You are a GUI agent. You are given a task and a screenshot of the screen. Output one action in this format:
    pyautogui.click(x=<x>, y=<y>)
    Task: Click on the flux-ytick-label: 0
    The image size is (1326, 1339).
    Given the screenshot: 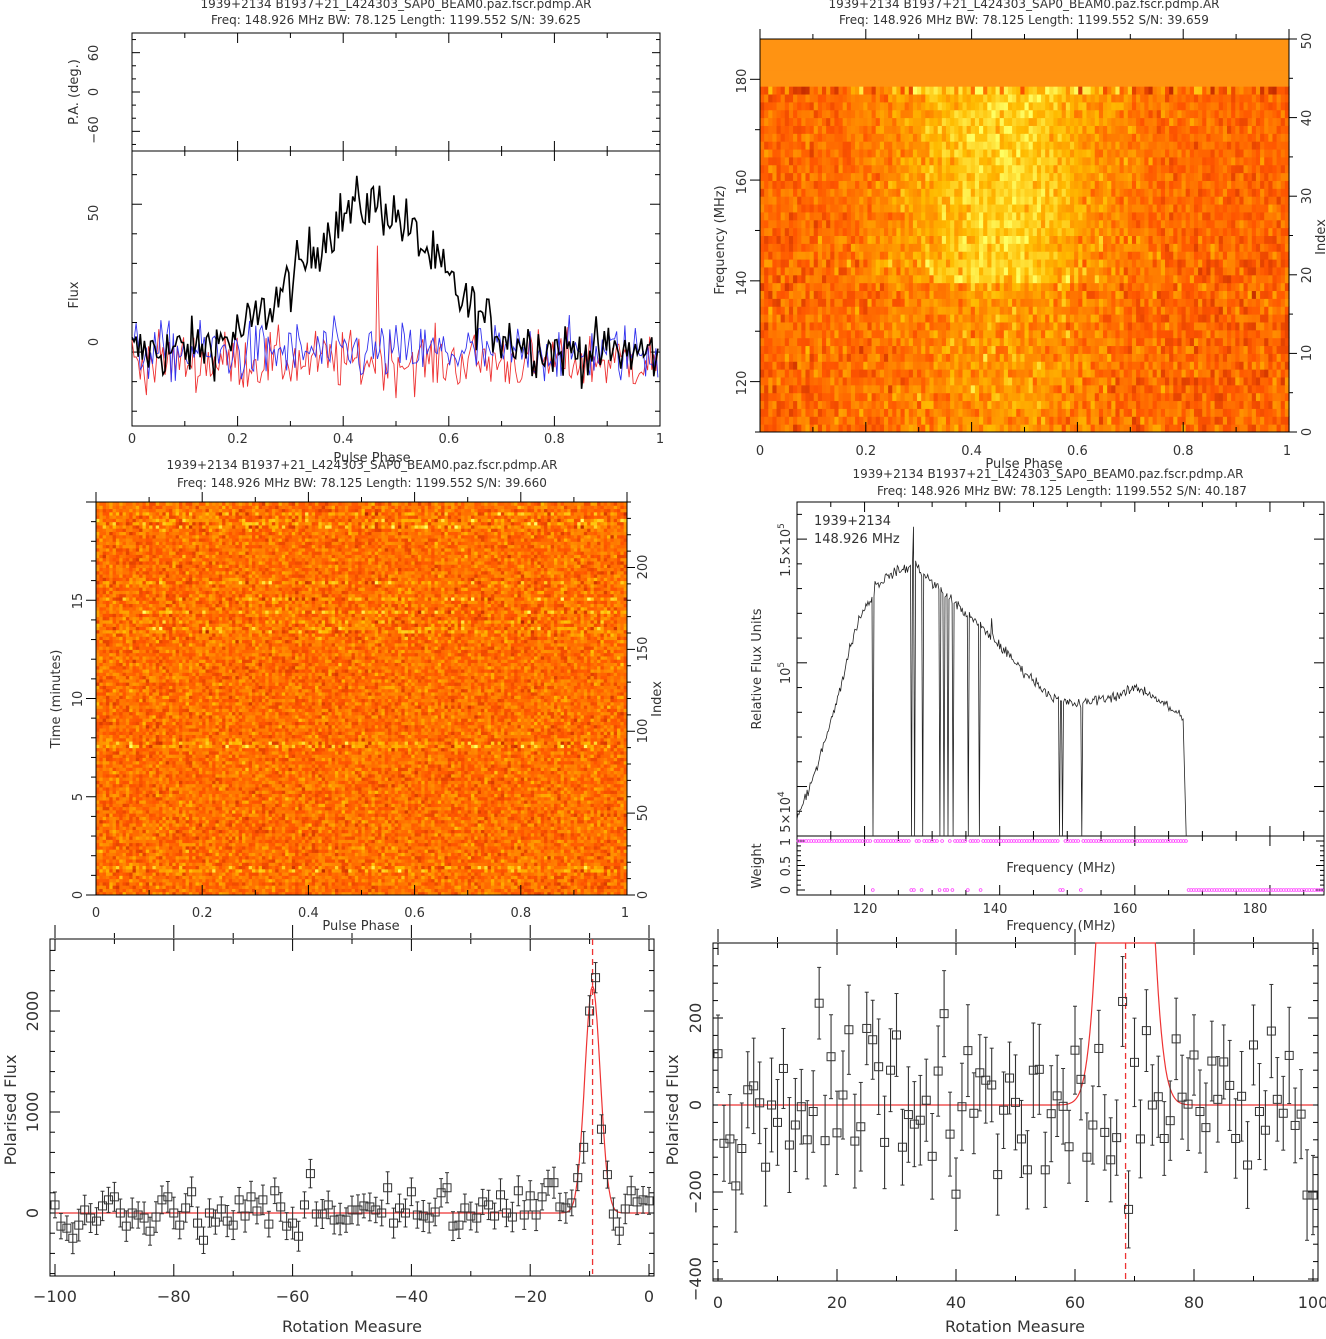 What is the action you would take?
    pyautogui.click(x=94, y=342)
    